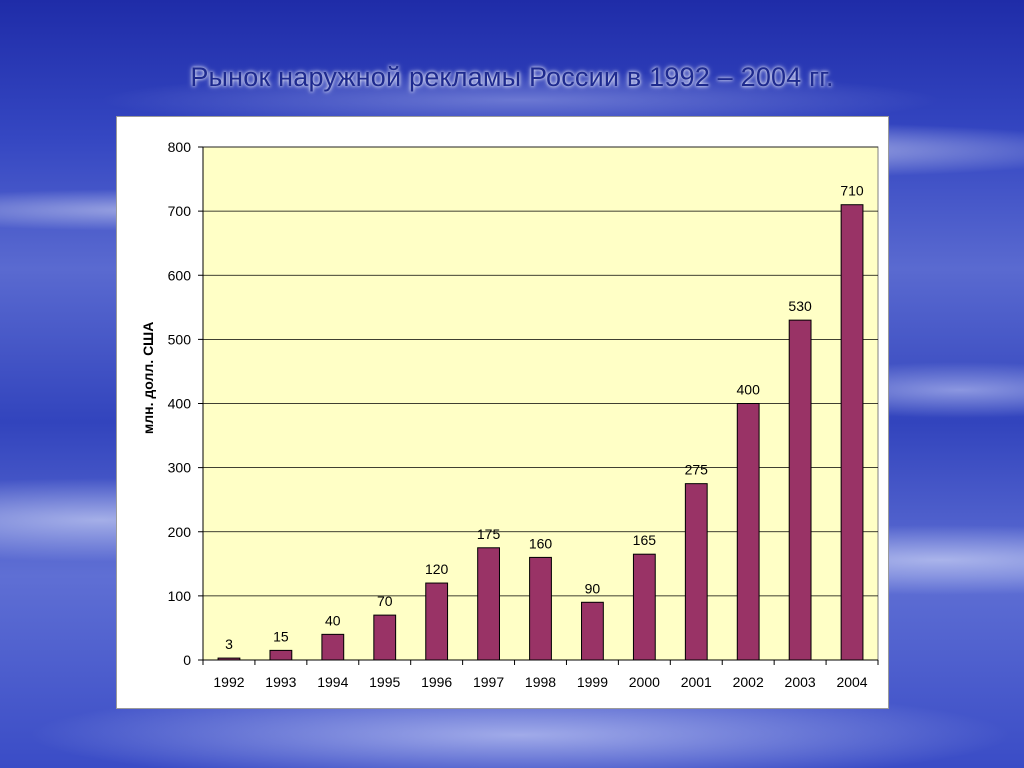 The image size is (1024, 768). Describe the element at coordinates (437, 621) in the screenshot. I see `bar-1996` at that location.